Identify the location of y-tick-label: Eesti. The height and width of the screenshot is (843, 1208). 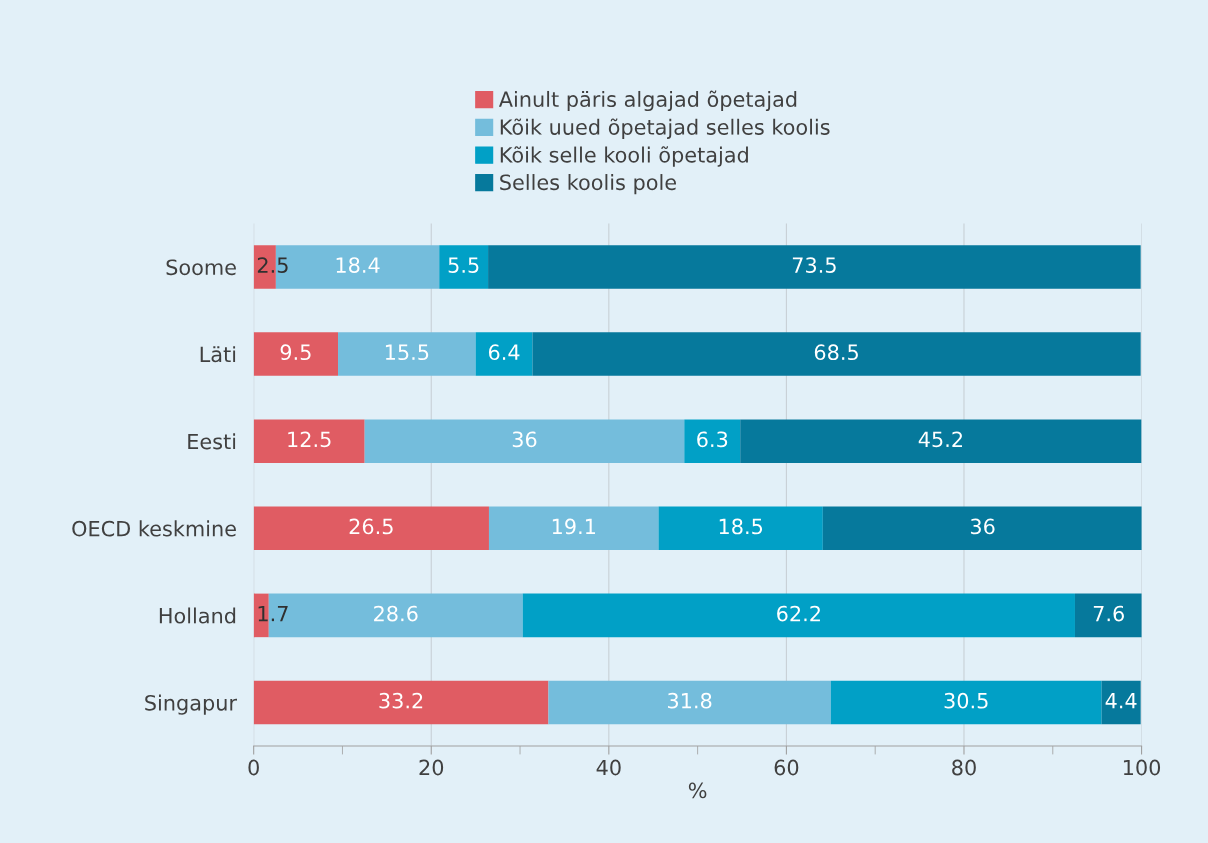
(212, 441).